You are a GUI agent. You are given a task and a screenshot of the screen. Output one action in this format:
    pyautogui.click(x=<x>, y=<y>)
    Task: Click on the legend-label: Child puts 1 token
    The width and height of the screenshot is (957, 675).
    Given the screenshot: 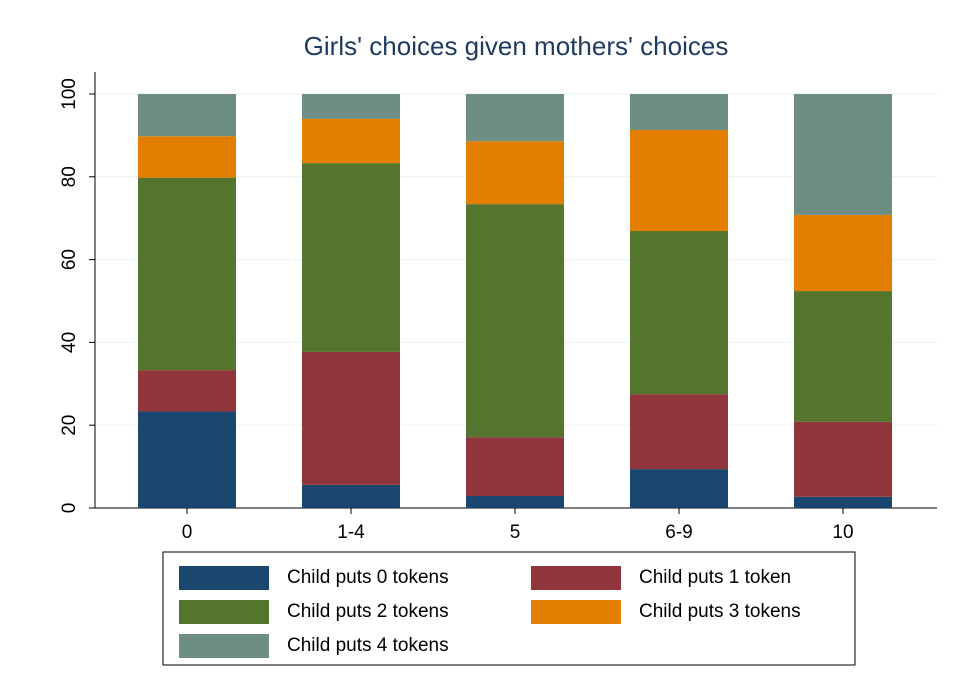 What is the action you would take?
    pyautogui.click(x=715, y=577)
    